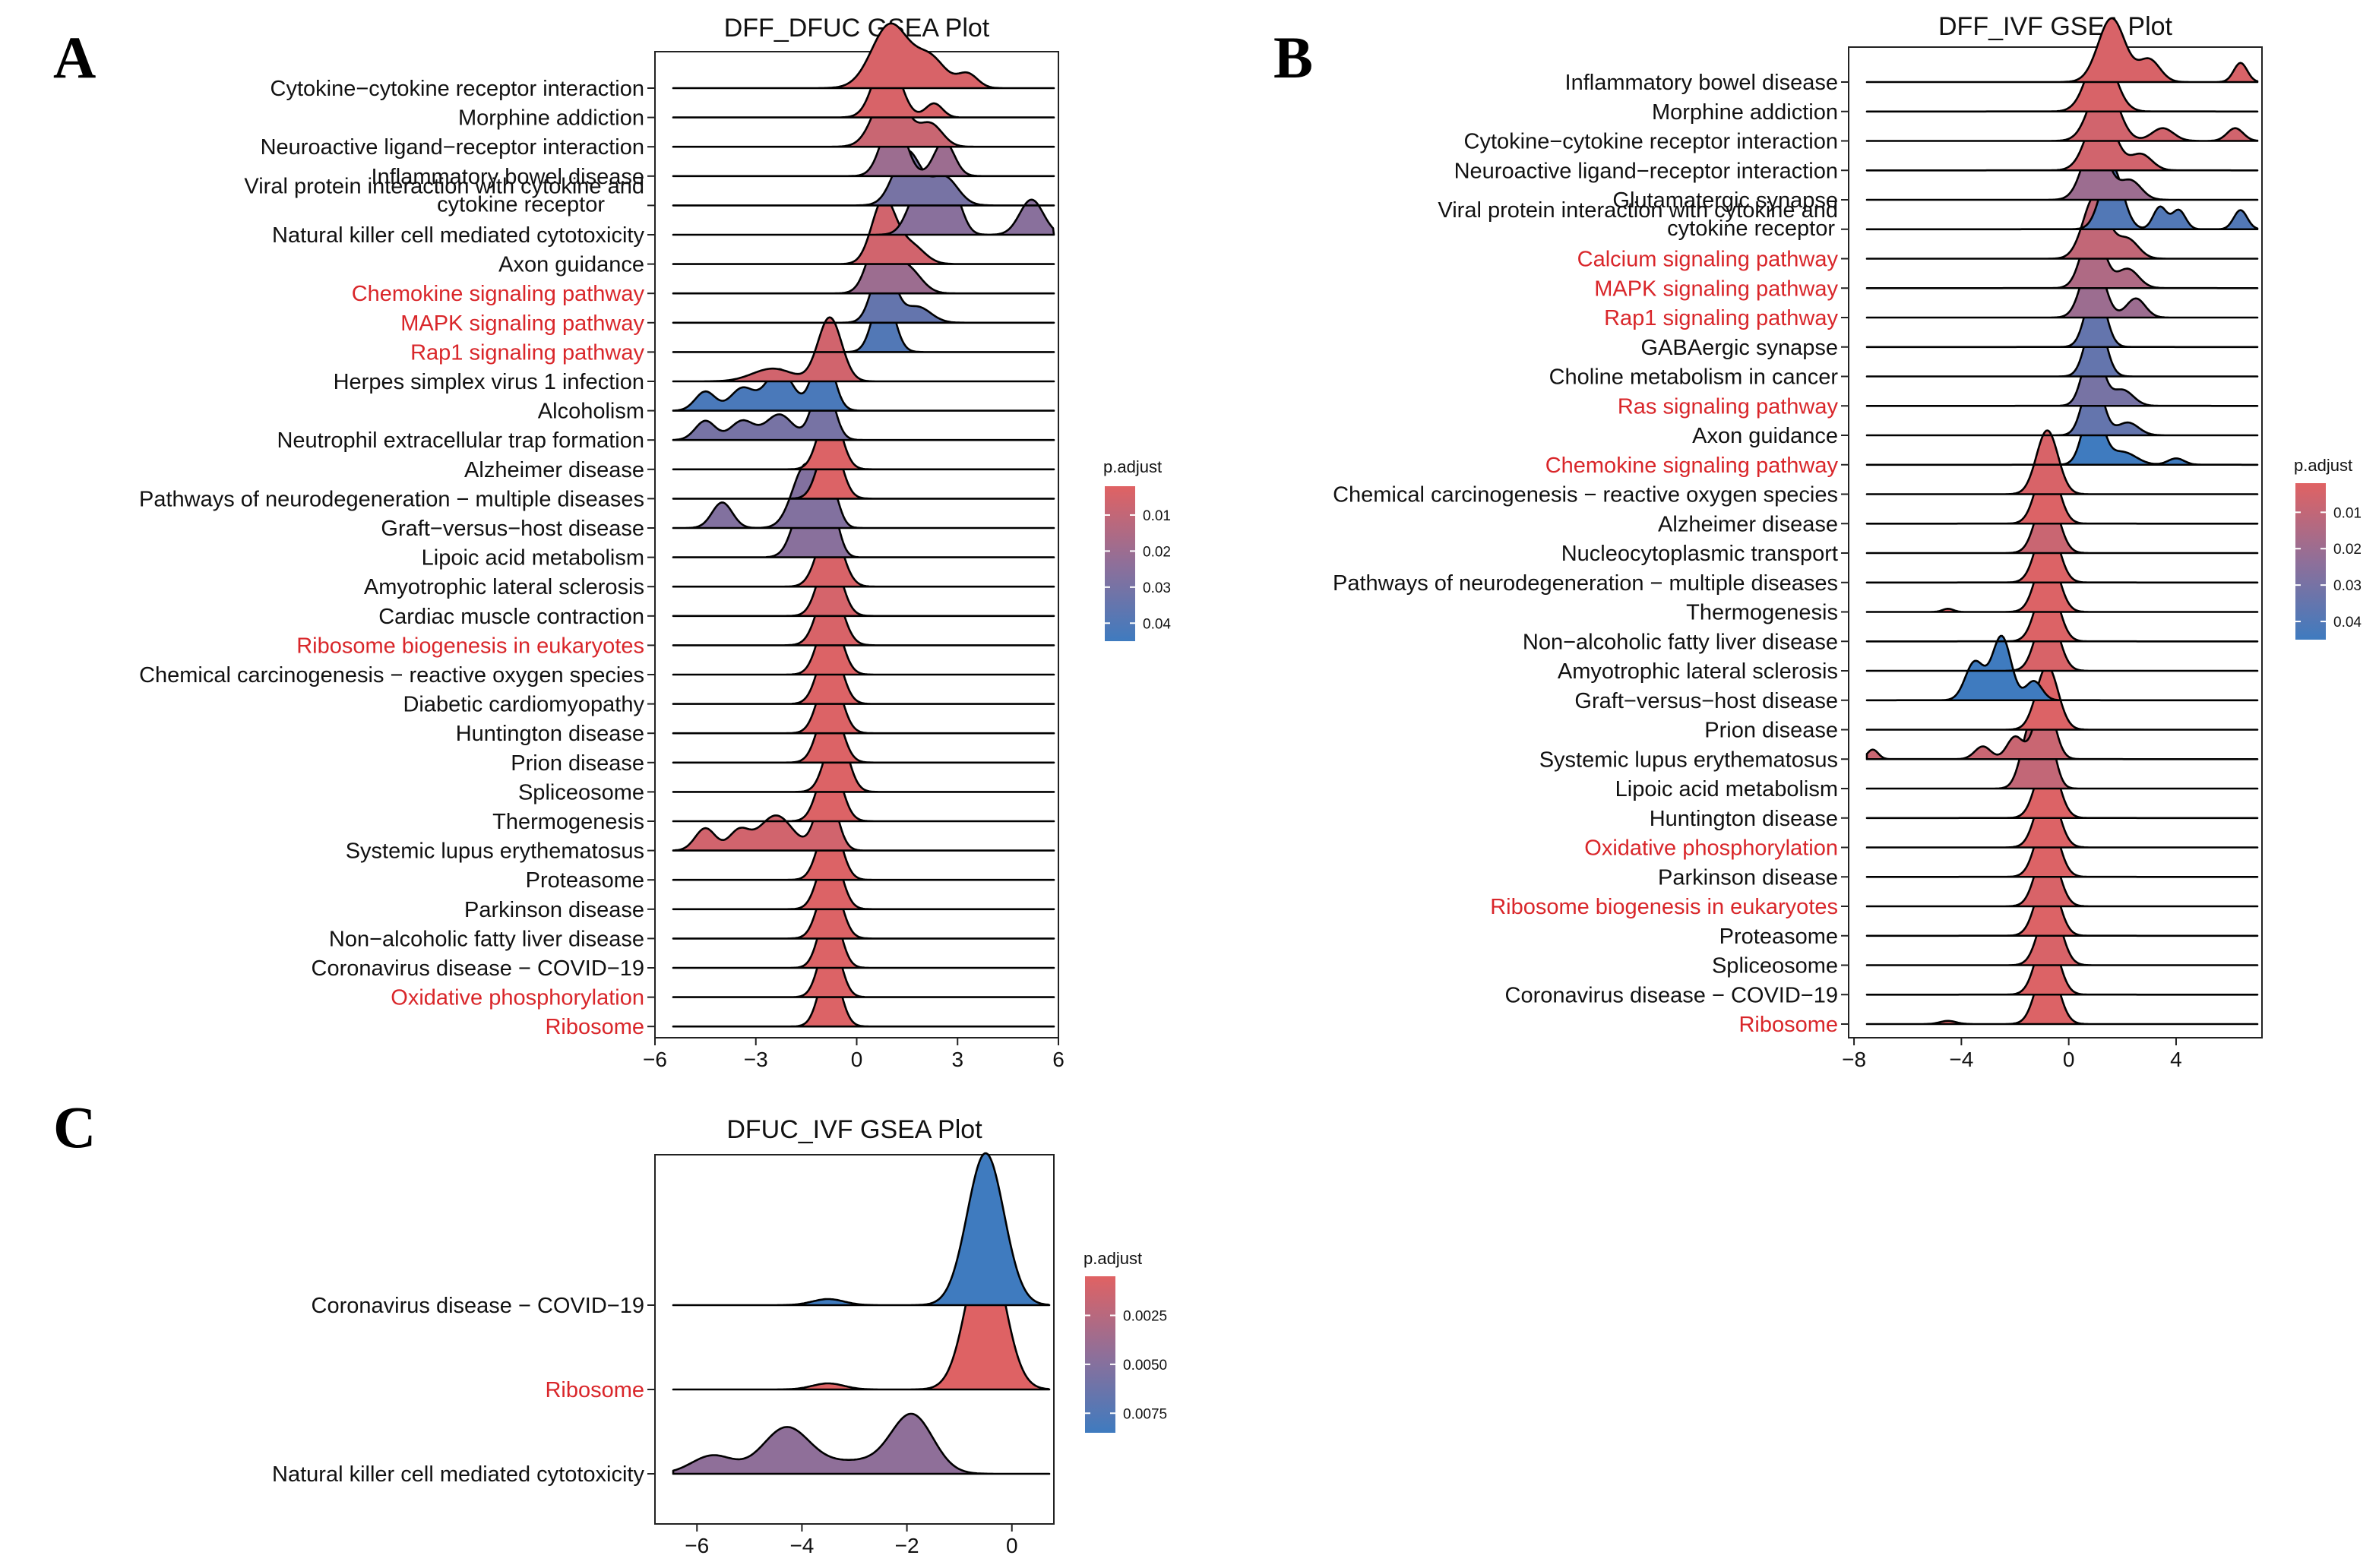  What do you see at coordinates (863, 56) in the screenshot?
I see `ridge-cytokine-cytokine-receptor-interaction` at bounding box center [863, 56].